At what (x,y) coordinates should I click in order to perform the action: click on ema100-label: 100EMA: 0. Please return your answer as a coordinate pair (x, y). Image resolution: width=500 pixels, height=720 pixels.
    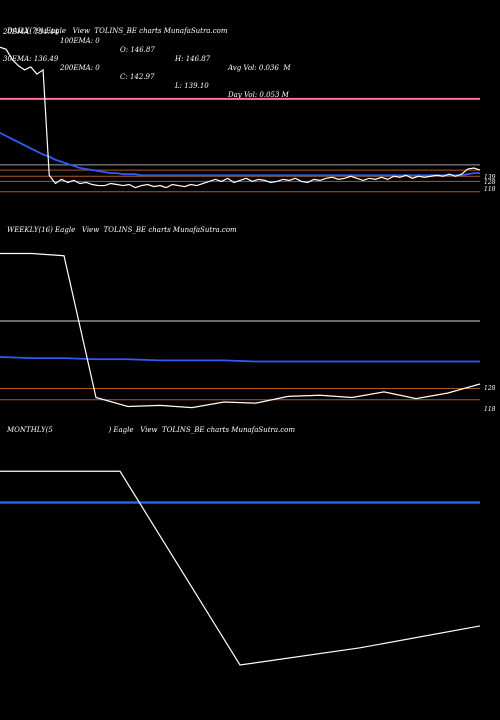
    Looking at the image, I should click on (80, 41).